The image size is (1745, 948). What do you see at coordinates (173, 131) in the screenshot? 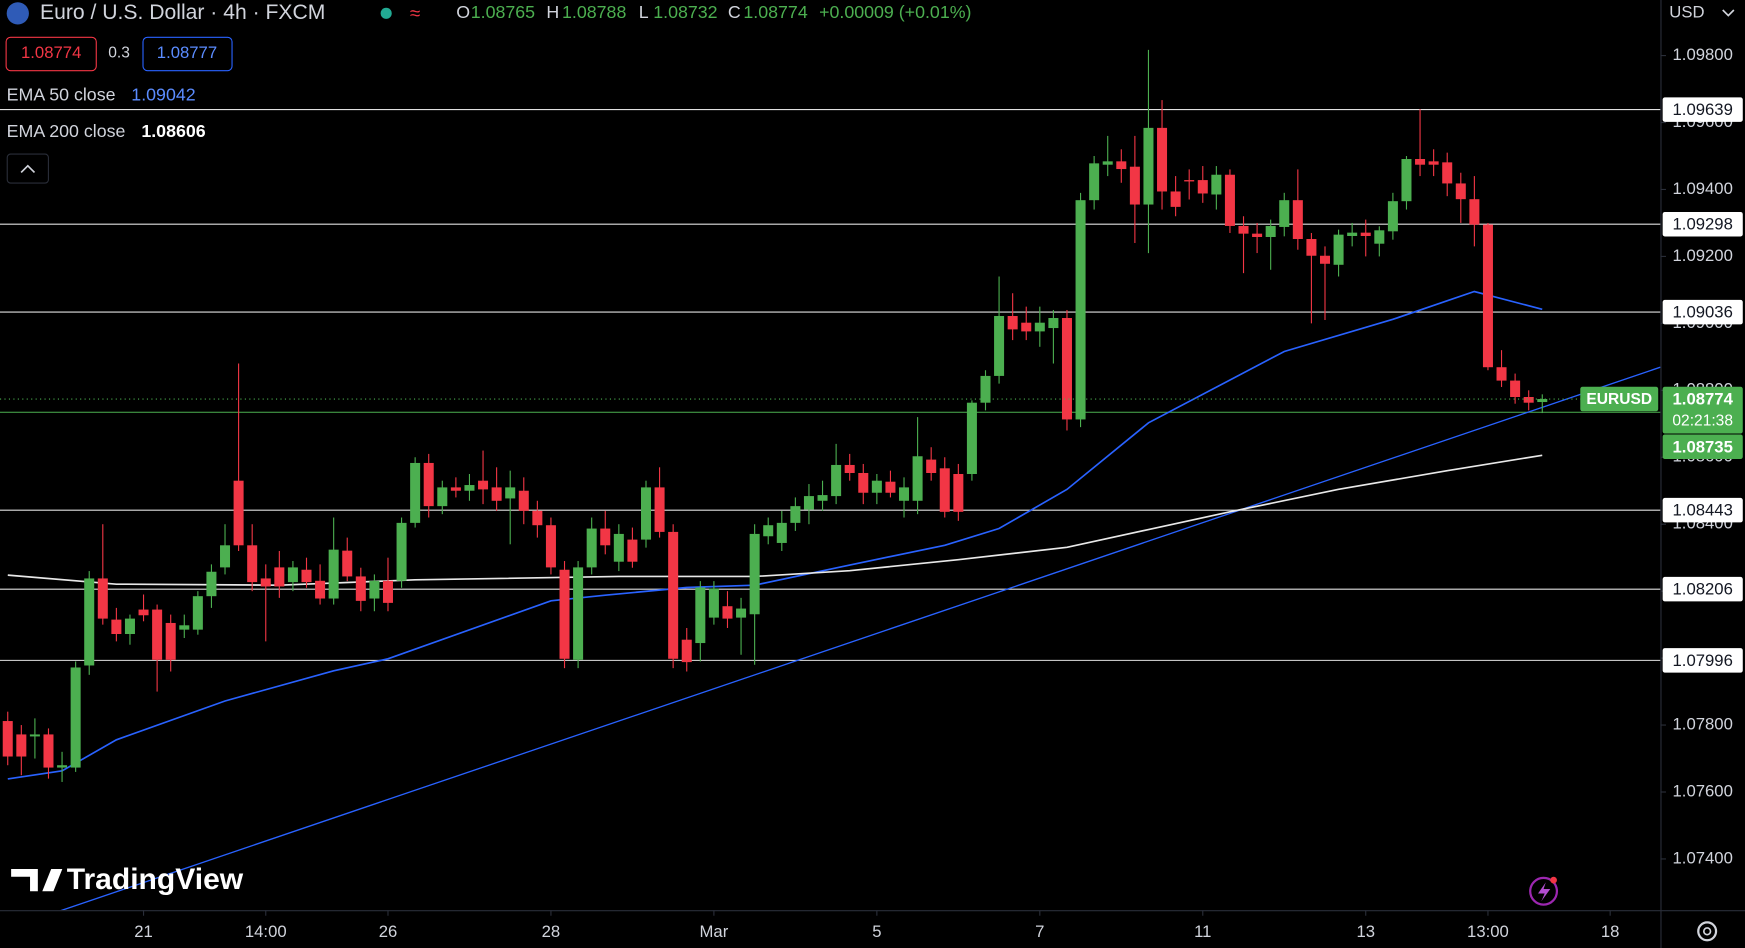
I see `legend-value: 1.08606` at bounding box center [173, 131].